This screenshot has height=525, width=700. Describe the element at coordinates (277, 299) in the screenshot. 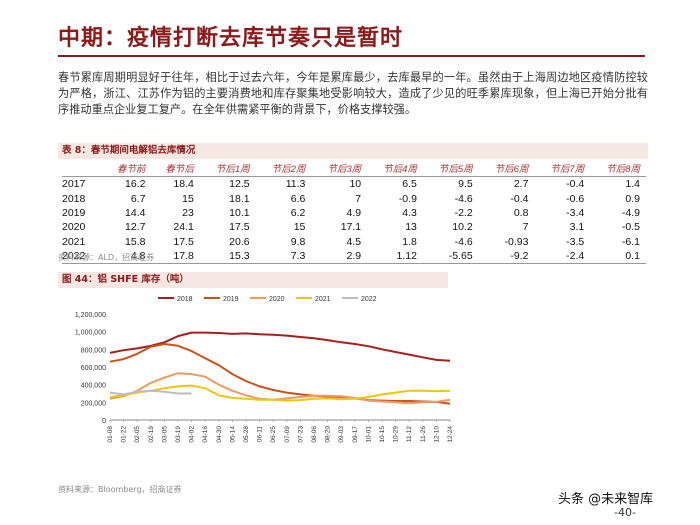

I see `legend-label: 2020` at that location.